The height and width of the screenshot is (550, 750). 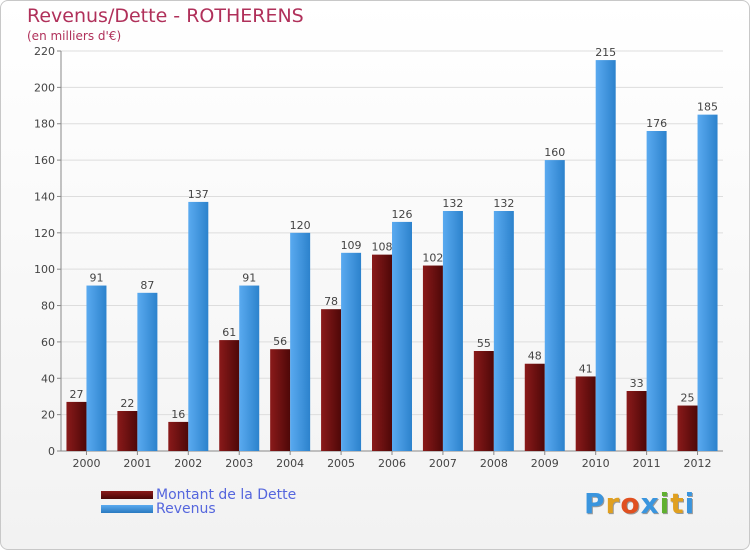 What do you see at coordinates (137, 463) in the screenshot?
I see `x-tick-label: 2001` at bounding box center [137, 463].